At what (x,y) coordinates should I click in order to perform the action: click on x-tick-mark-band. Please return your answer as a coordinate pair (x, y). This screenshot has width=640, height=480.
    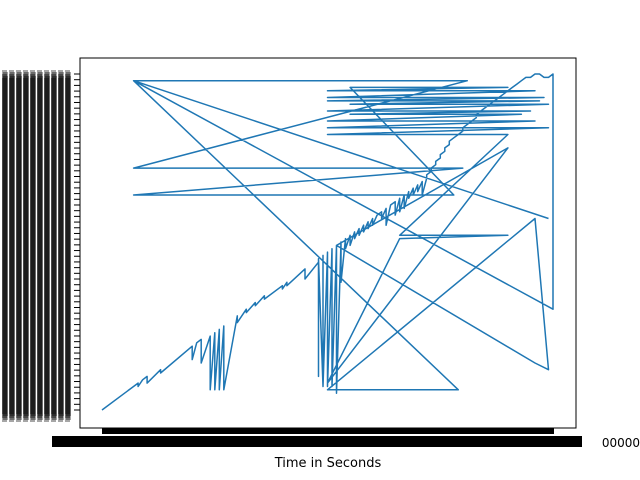
    Looking at the image, I should click on (328, 431).